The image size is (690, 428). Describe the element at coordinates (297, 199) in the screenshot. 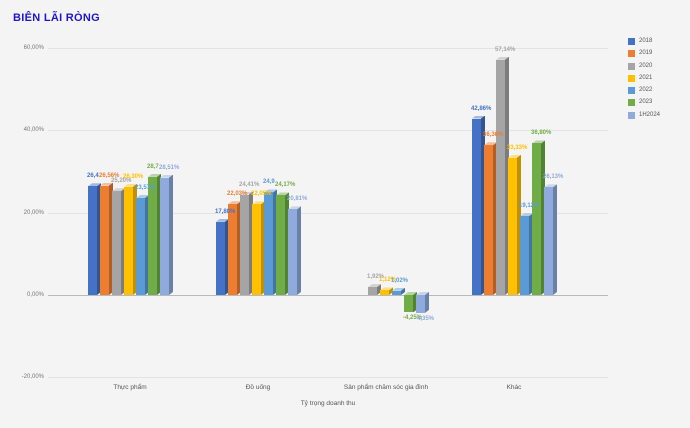

I see `bar-value-label: 20,81%` at that location.